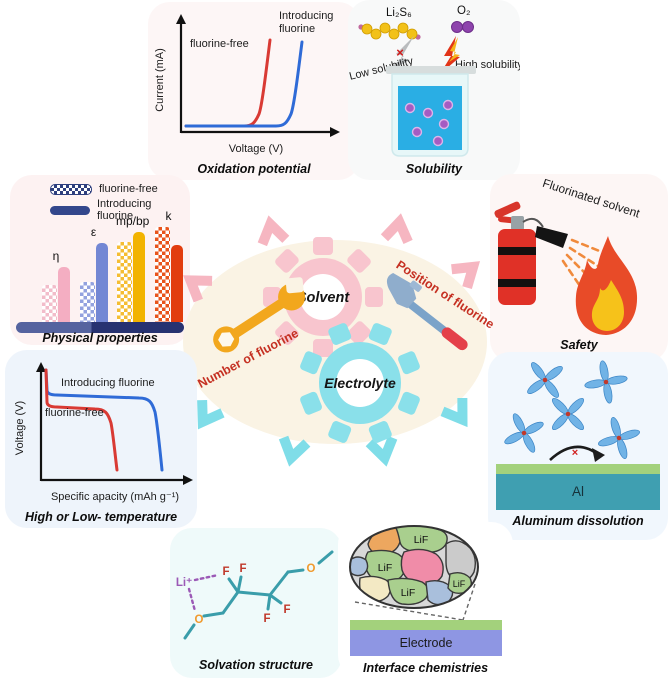  I want to click on panel-aluminum-dissolution: × Al Aluminum dissolution, so click(578, 446).